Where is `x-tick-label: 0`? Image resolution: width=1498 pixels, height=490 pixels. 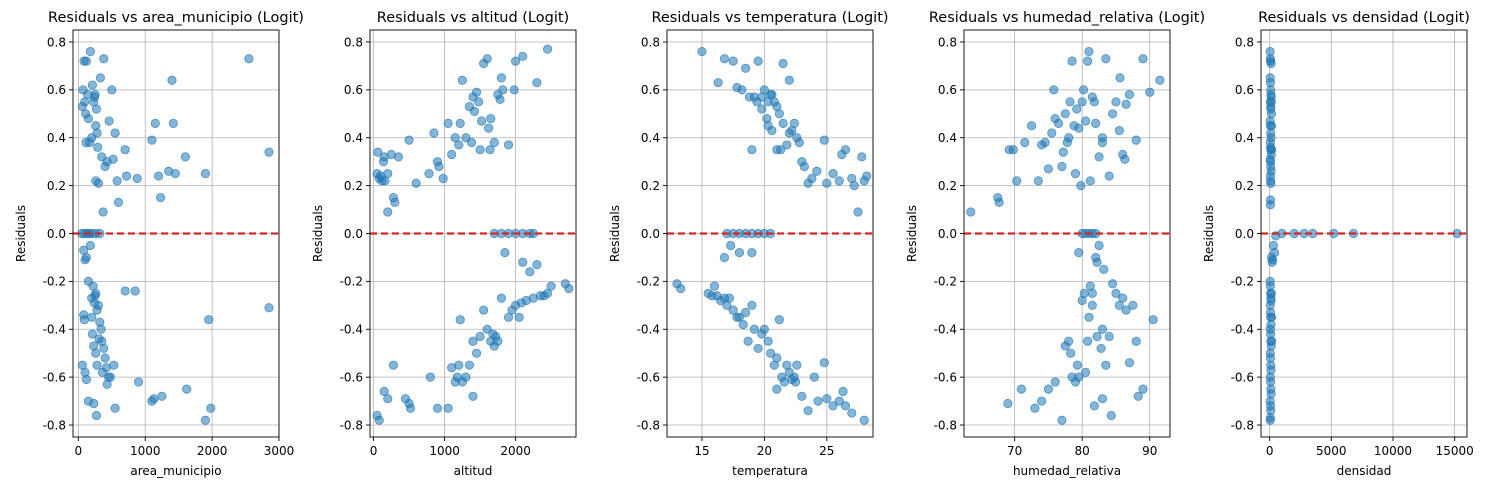
x-tick-label: 0 is located at coordinates (374, 451).